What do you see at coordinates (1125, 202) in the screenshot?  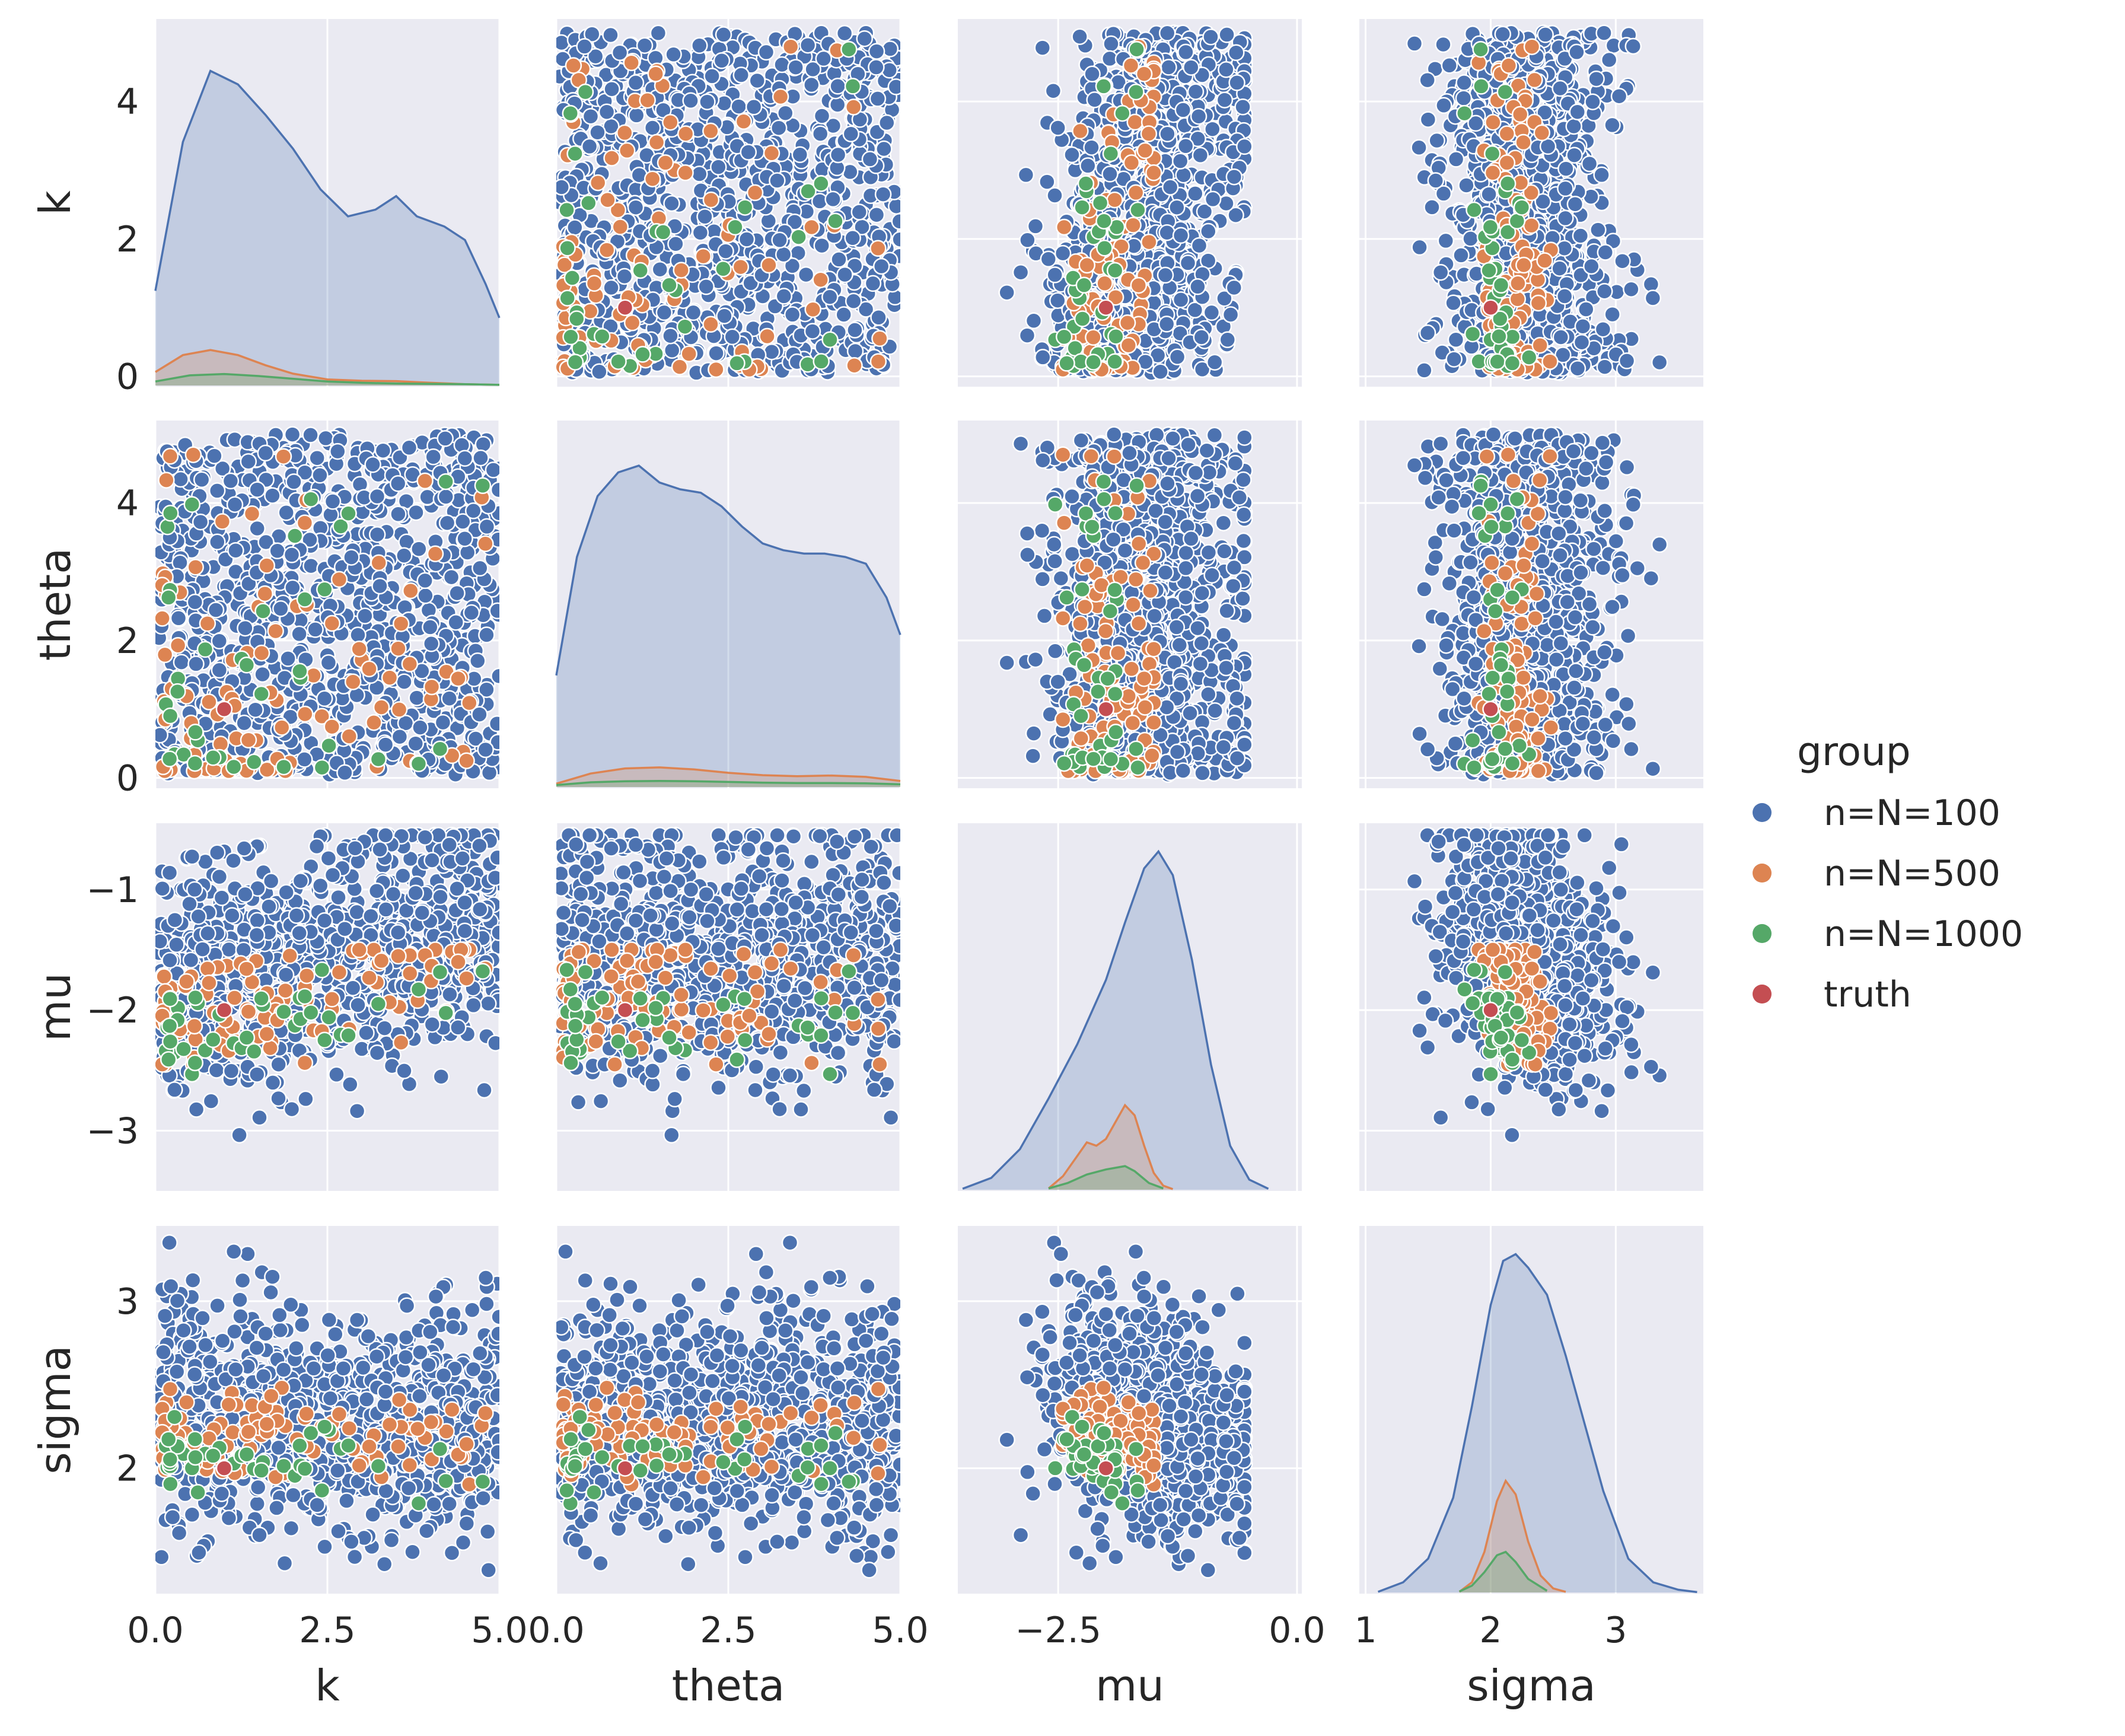 I see `scatter-points` at bounding box center [1125, 202].